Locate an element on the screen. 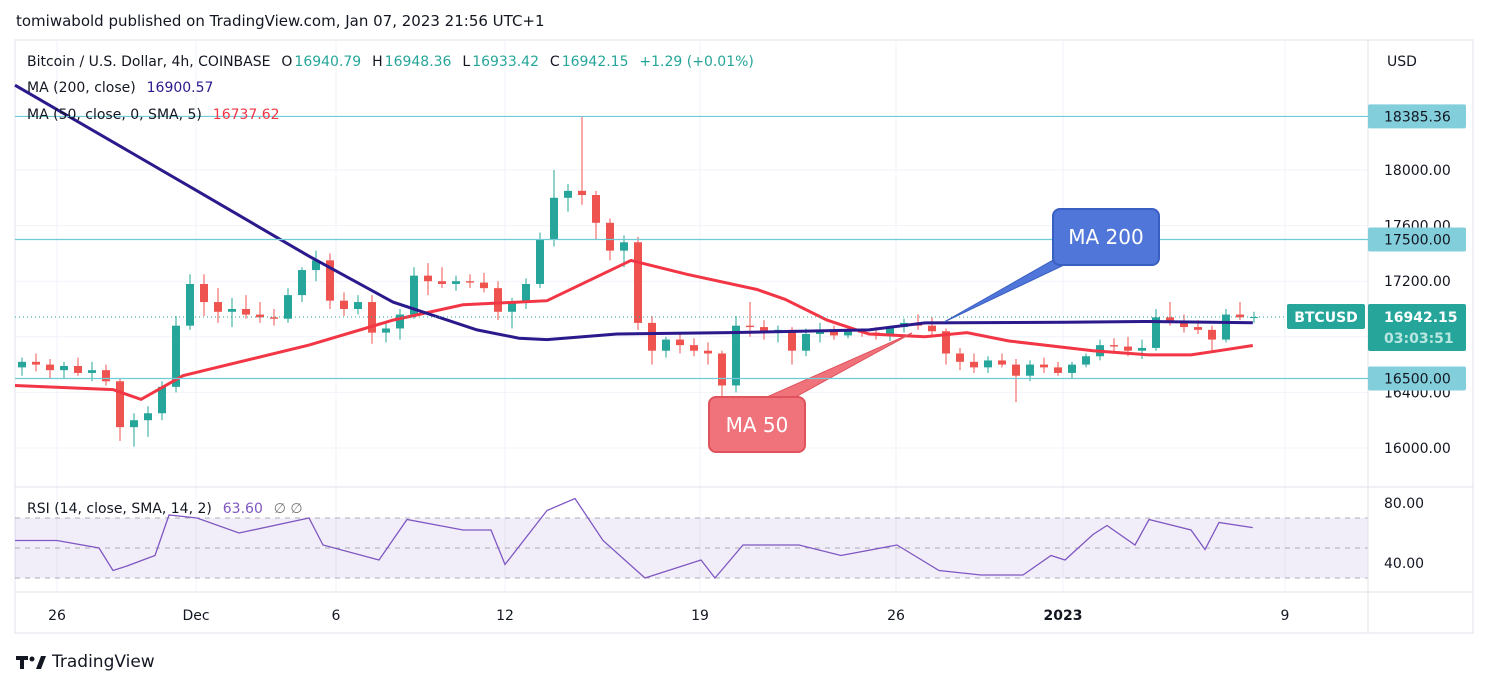  time-tick: Dec is located at coordinates (195, 616).